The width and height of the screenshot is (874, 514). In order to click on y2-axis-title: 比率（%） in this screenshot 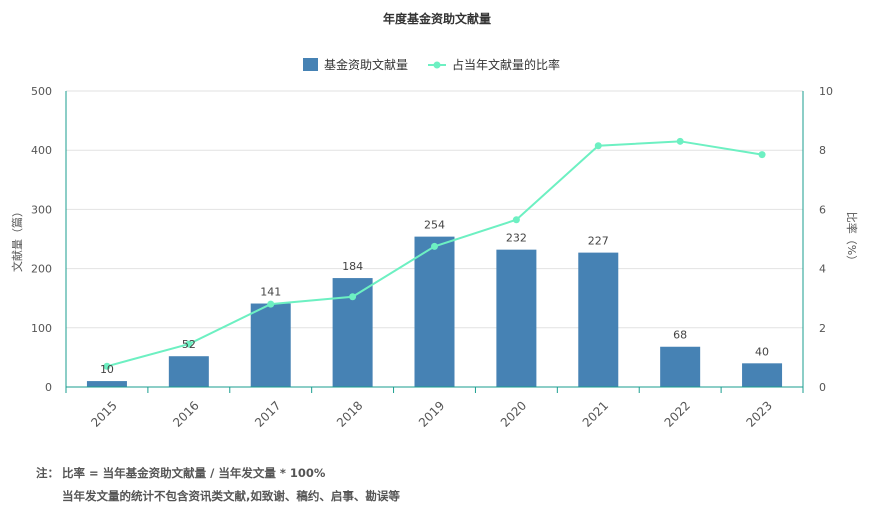, I will do `click(852, 239)`.